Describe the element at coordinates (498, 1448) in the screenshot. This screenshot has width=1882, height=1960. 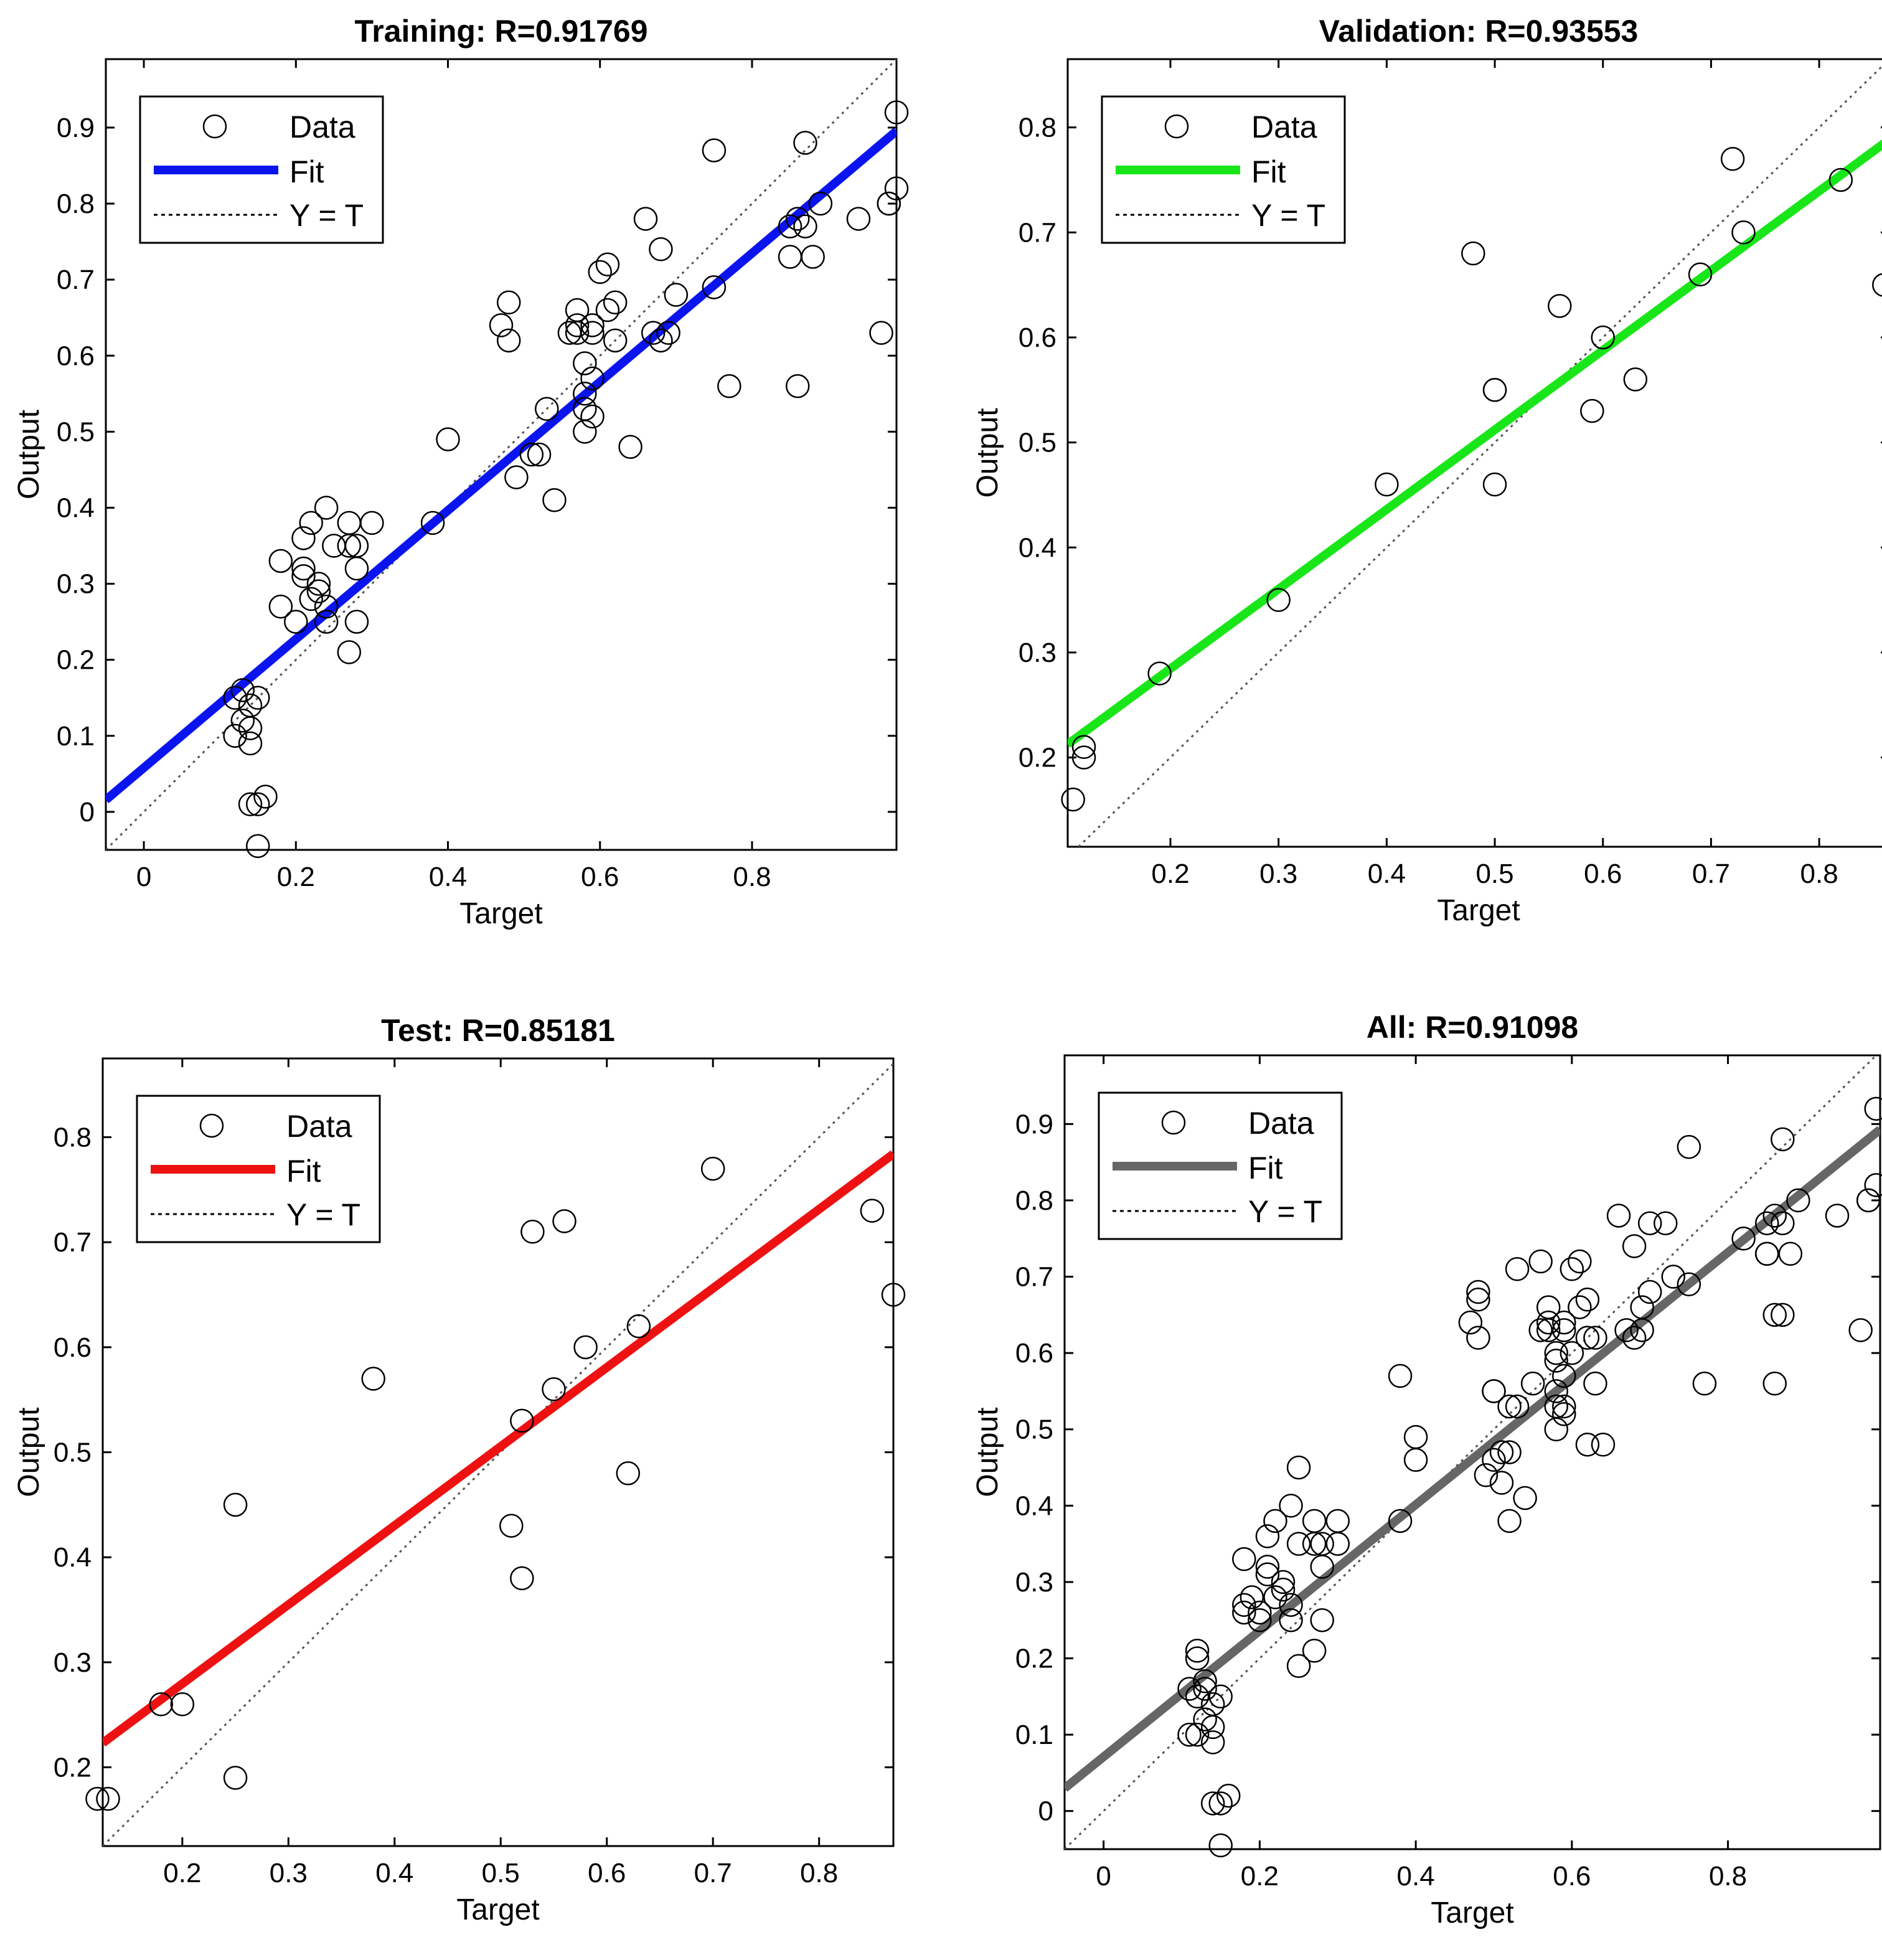
I see `fit-line` at that location.